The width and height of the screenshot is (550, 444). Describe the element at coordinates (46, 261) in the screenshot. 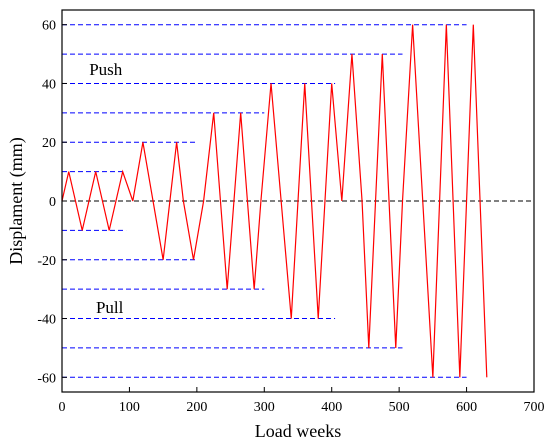

I see `y-tick-label: -20` at that location.